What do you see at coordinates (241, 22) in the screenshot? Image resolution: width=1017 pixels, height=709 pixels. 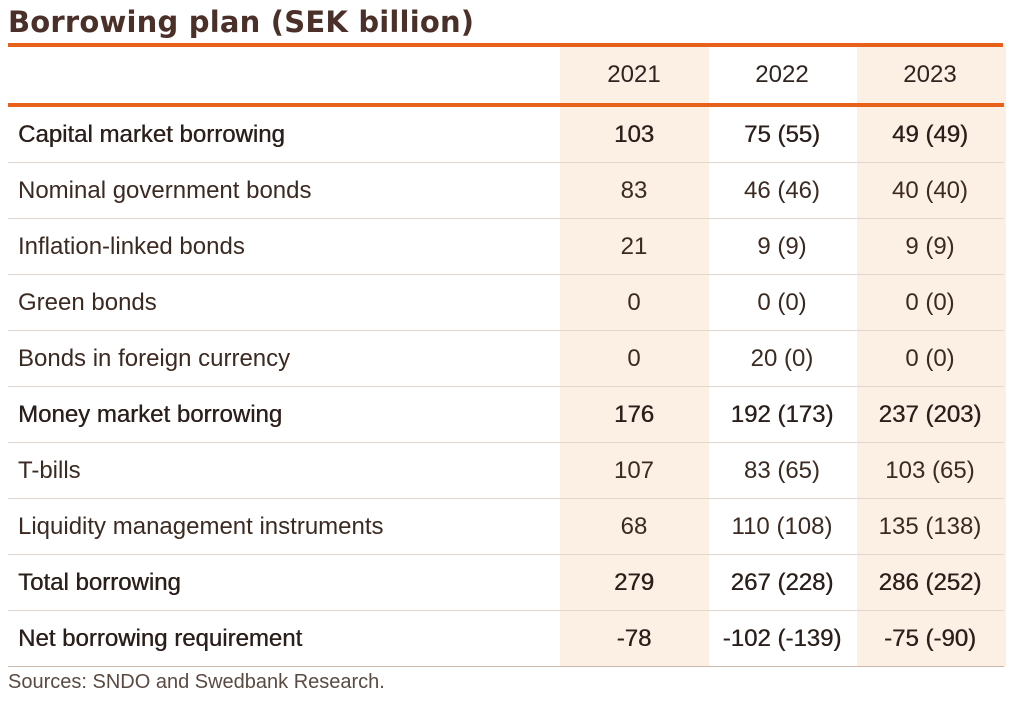 I see `page-title: Borrowing plan (SEK billion)` at bounding box center [241, 22].